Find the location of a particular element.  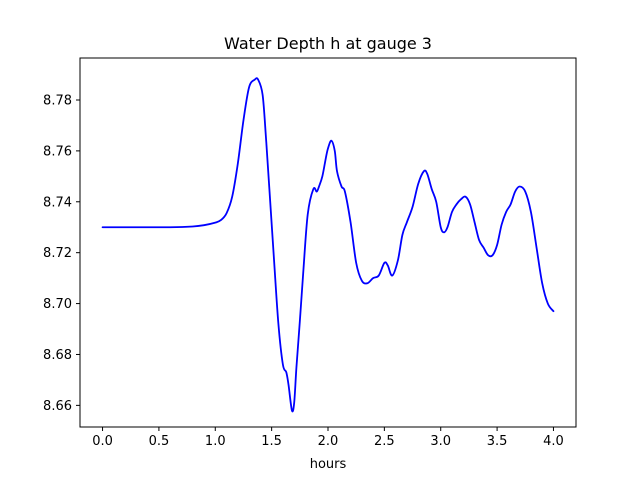

y-tick-label: 8.66 is located at coordinates (57, 406).